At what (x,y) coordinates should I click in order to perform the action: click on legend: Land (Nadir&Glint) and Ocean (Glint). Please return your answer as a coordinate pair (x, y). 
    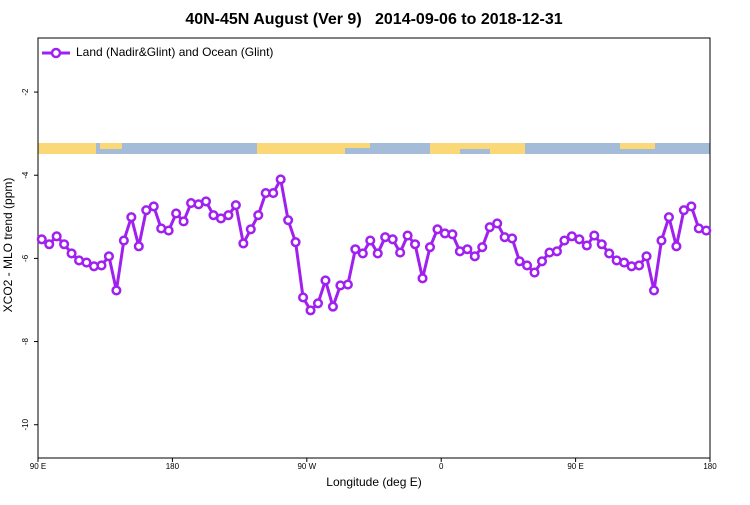
    Looking at the image, I should click on (157, 52).